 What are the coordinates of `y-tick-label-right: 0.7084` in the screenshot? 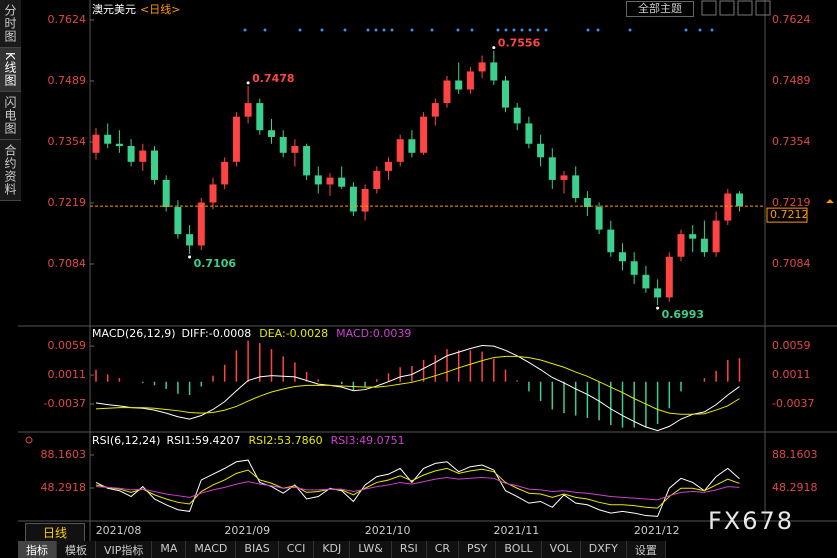 It's located at (791, 263).